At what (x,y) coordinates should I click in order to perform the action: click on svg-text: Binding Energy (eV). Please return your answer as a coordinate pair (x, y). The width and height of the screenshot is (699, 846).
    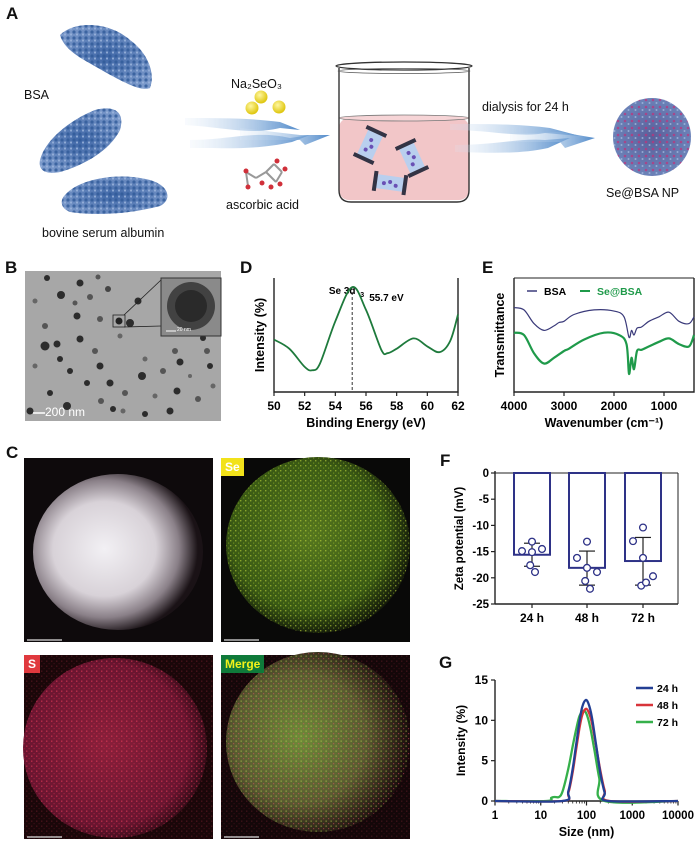
    Looking at the image, I should click on (365, 423).